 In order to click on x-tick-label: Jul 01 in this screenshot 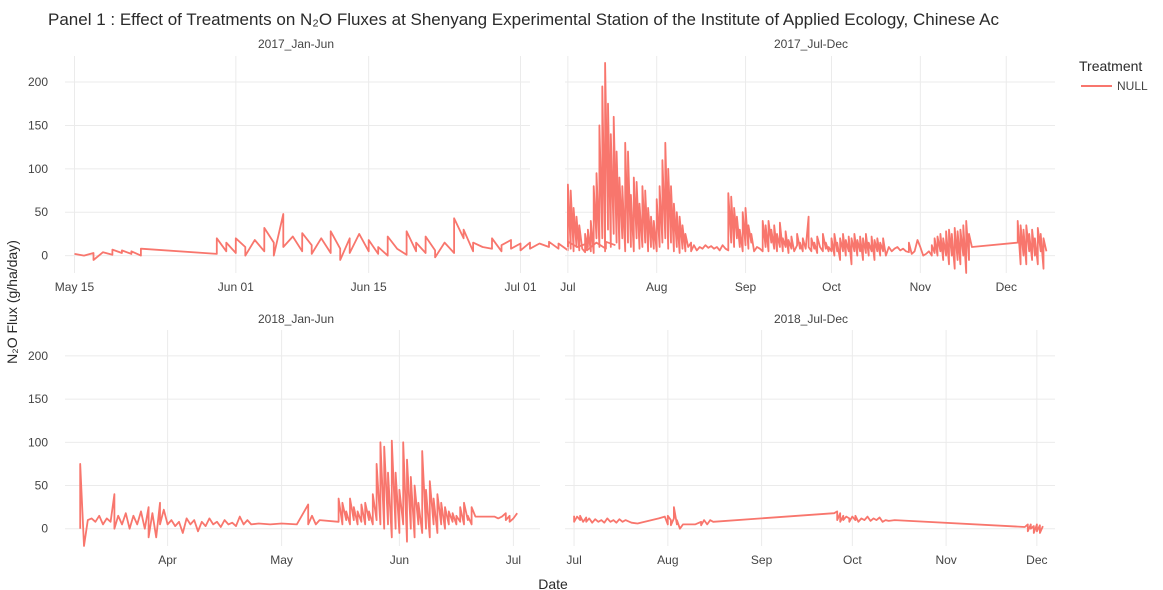, I will do `click(520, 287)`.